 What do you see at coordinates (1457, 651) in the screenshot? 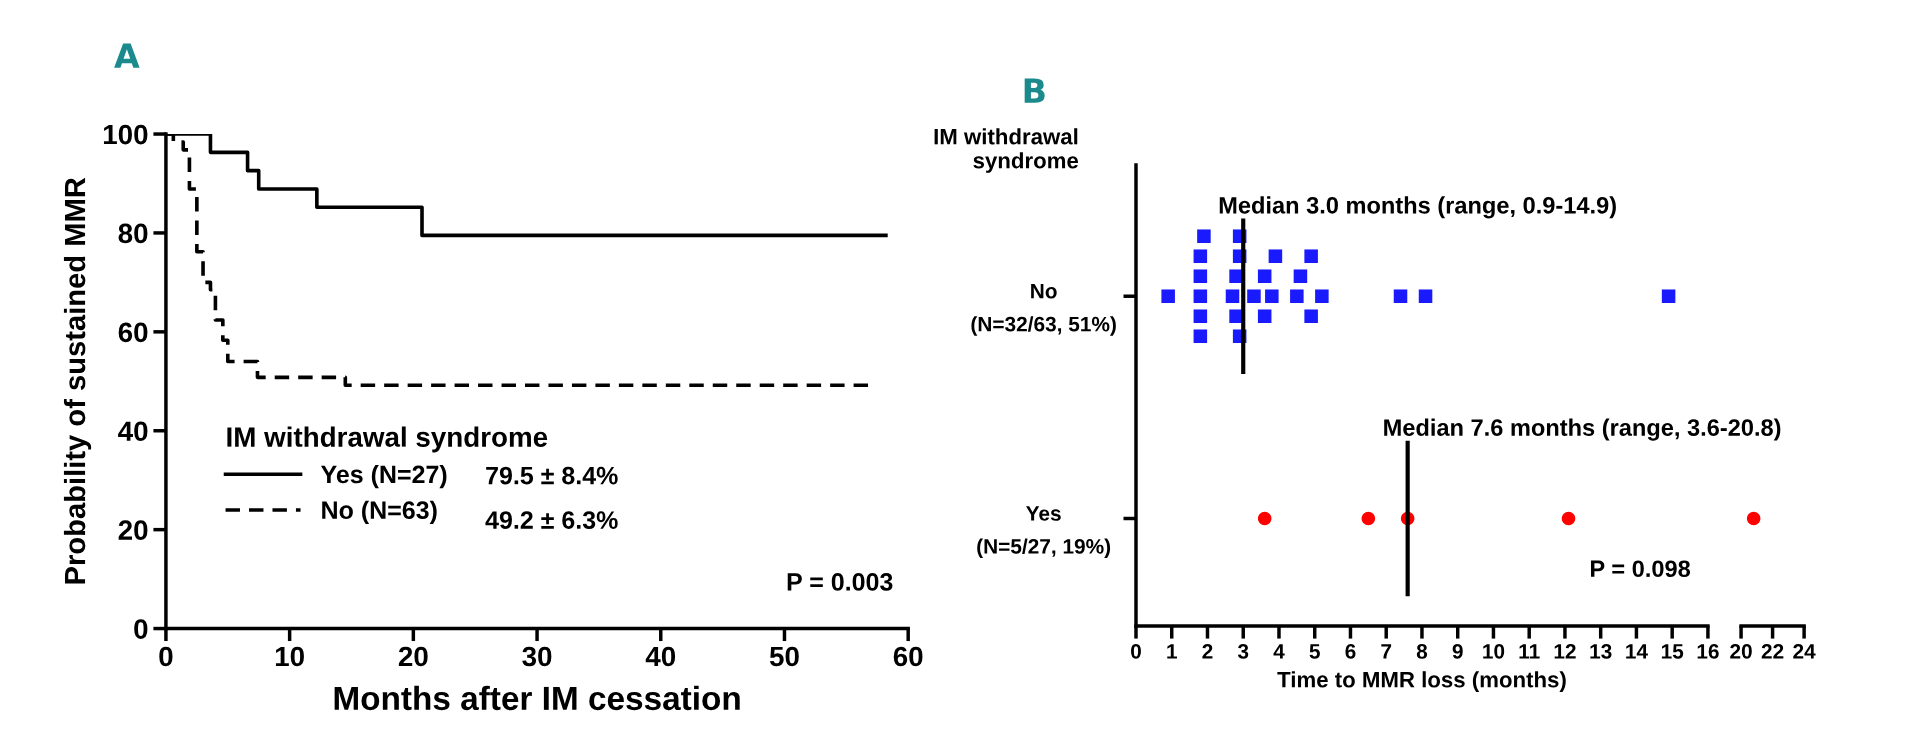
I see `x-tick-label: 9` at bounding box center [1457, 651].